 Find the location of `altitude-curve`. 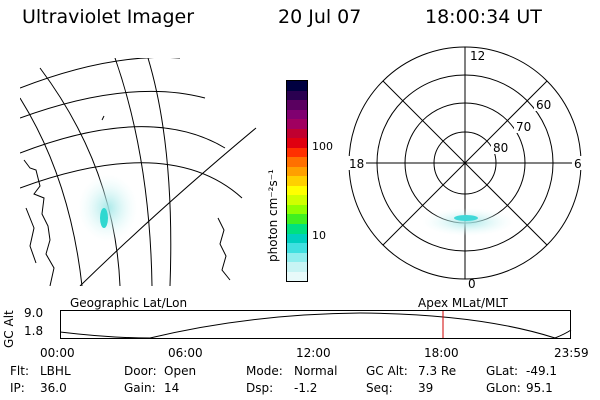

altitude-curve is located at coordinates (316, 325).